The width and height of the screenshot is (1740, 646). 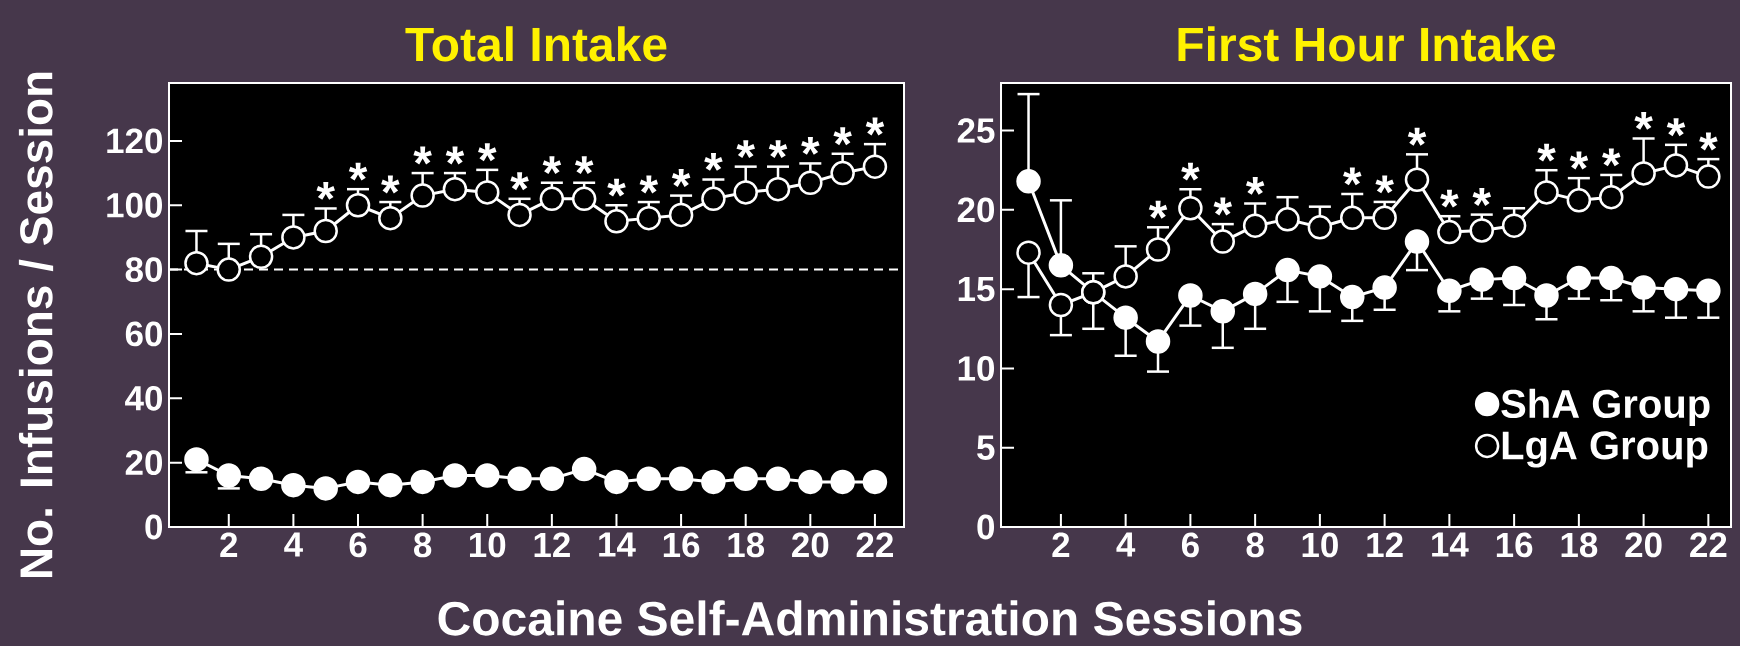 What do you see at coordinates (976, 130) in the screenshot?
I see `y-tick-label: 25` at bounding box center [976, 130].